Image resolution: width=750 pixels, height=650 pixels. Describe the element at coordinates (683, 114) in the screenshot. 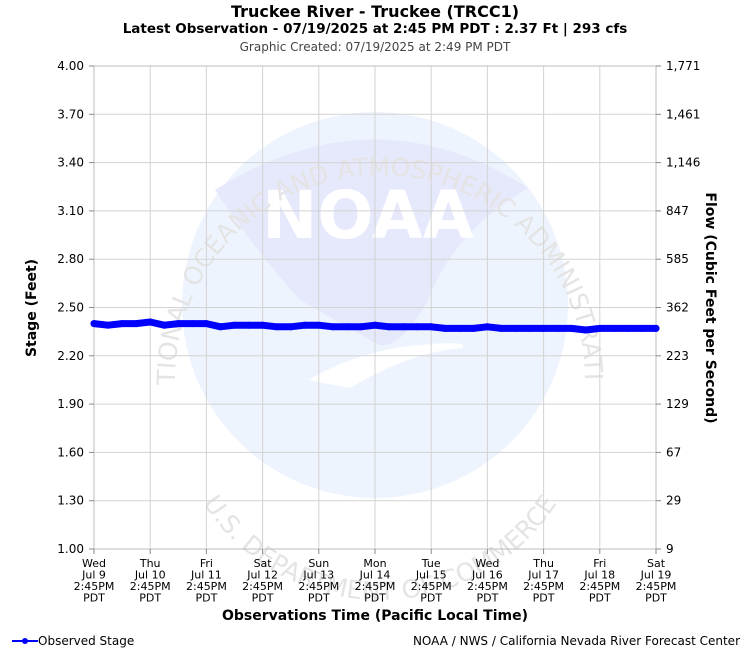

I see `y2-tick-label: 1,461` at that location.